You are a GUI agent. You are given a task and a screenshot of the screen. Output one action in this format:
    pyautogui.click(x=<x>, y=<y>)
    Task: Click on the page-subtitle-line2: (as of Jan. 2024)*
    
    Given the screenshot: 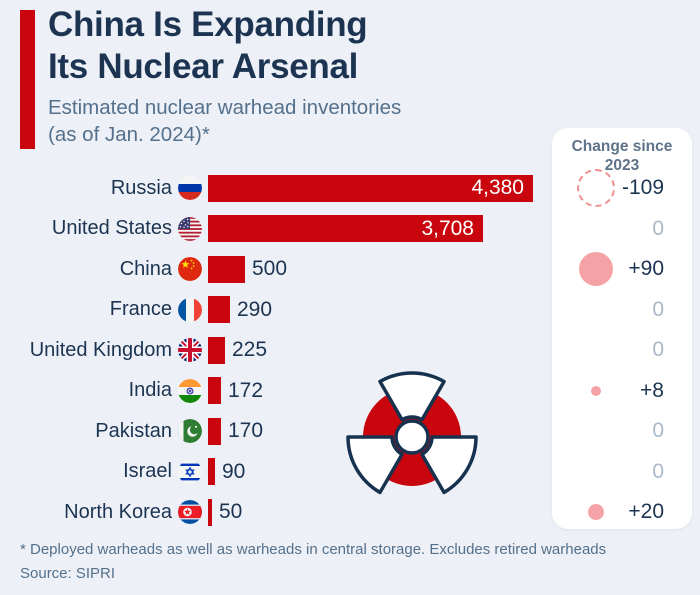 What is the action you would take?
    pyautogui.click(x=129, y=134)
    